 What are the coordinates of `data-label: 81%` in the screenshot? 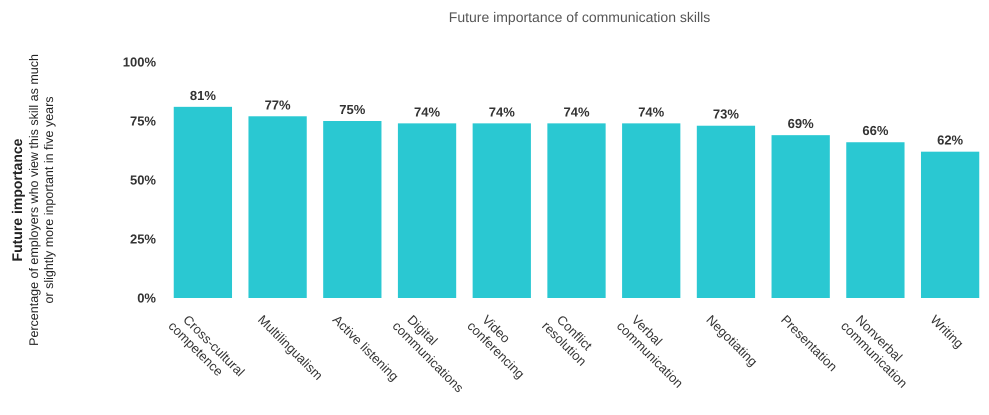 It's located at (203, 95).